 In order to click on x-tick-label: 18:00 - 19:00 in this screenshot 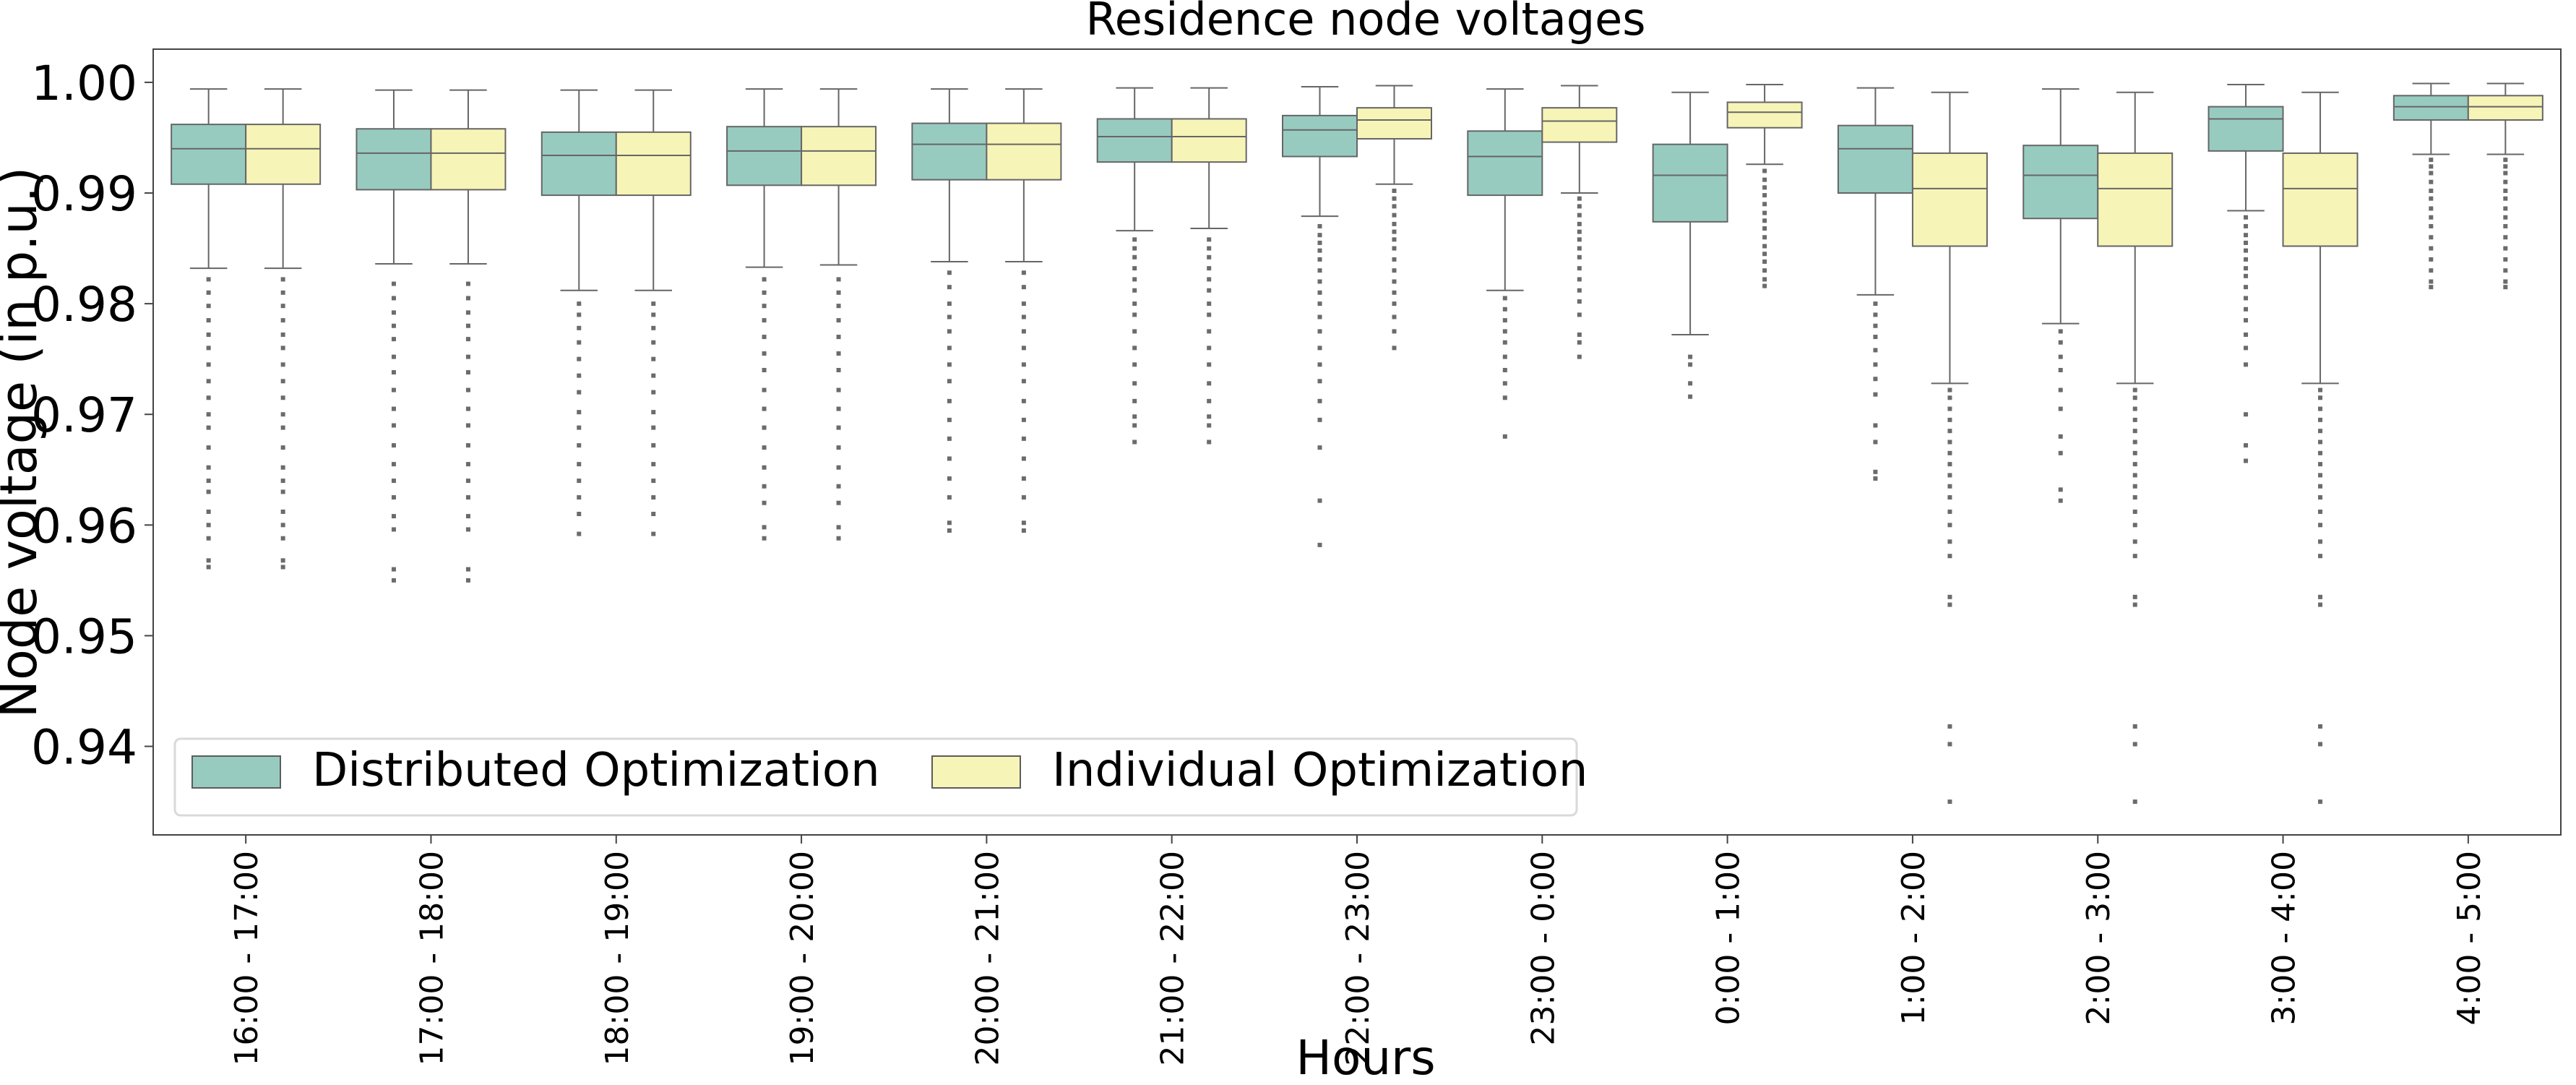, I will do `click(617, 958)`.